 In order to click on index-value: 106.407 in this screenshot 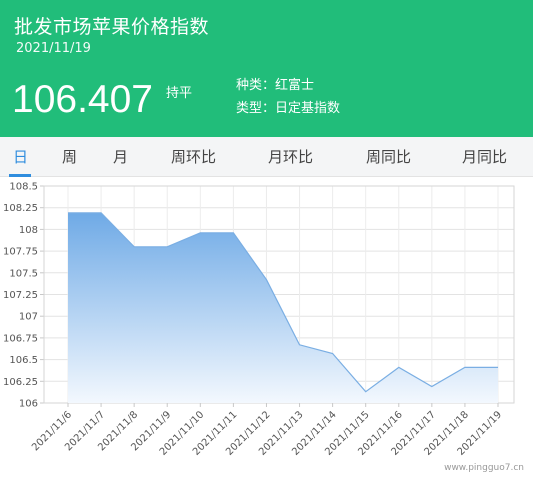, I will do `click(82, 99)`.